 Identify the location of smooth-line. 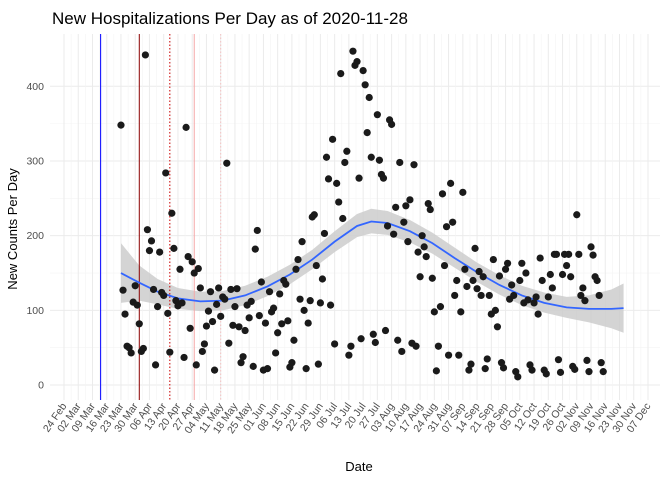
(372, 265).